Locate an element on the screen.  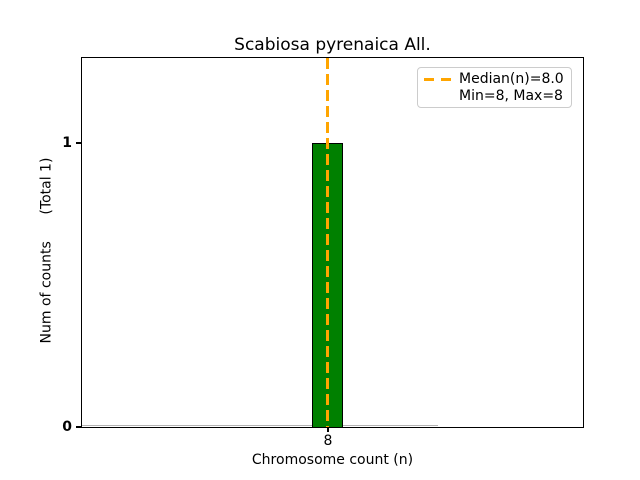
legend: Median(n)=8.0 Min=8, Max=8 is located at coordinates (494, 87).